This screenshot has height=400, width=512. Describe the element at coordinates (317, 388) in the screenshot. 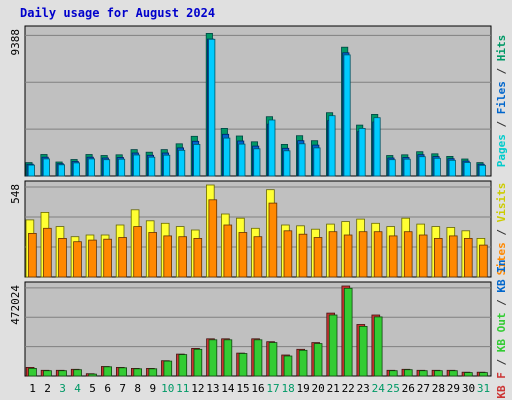

I see `x-tick-label: 20` at that location.